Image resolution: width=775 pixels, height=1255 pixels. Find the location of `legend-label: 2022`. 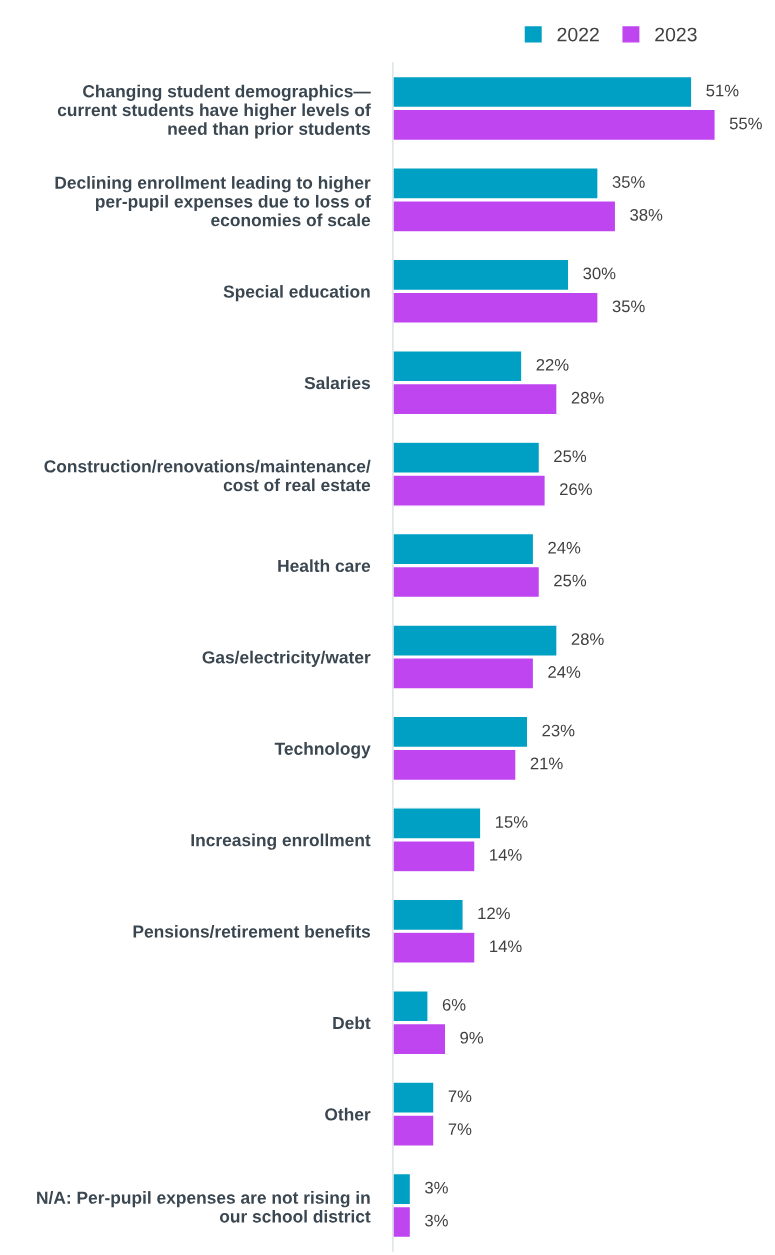

legend-label: 2022 is located at coordinates (578, 34).